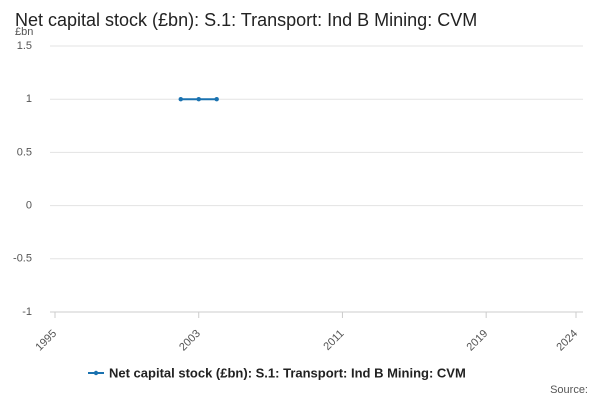 Image resolution: width=600 pixels, height=400 pixels. Describe the element at coordinates (569, 390) in the screenshot. I see `source: Source:` at that location.